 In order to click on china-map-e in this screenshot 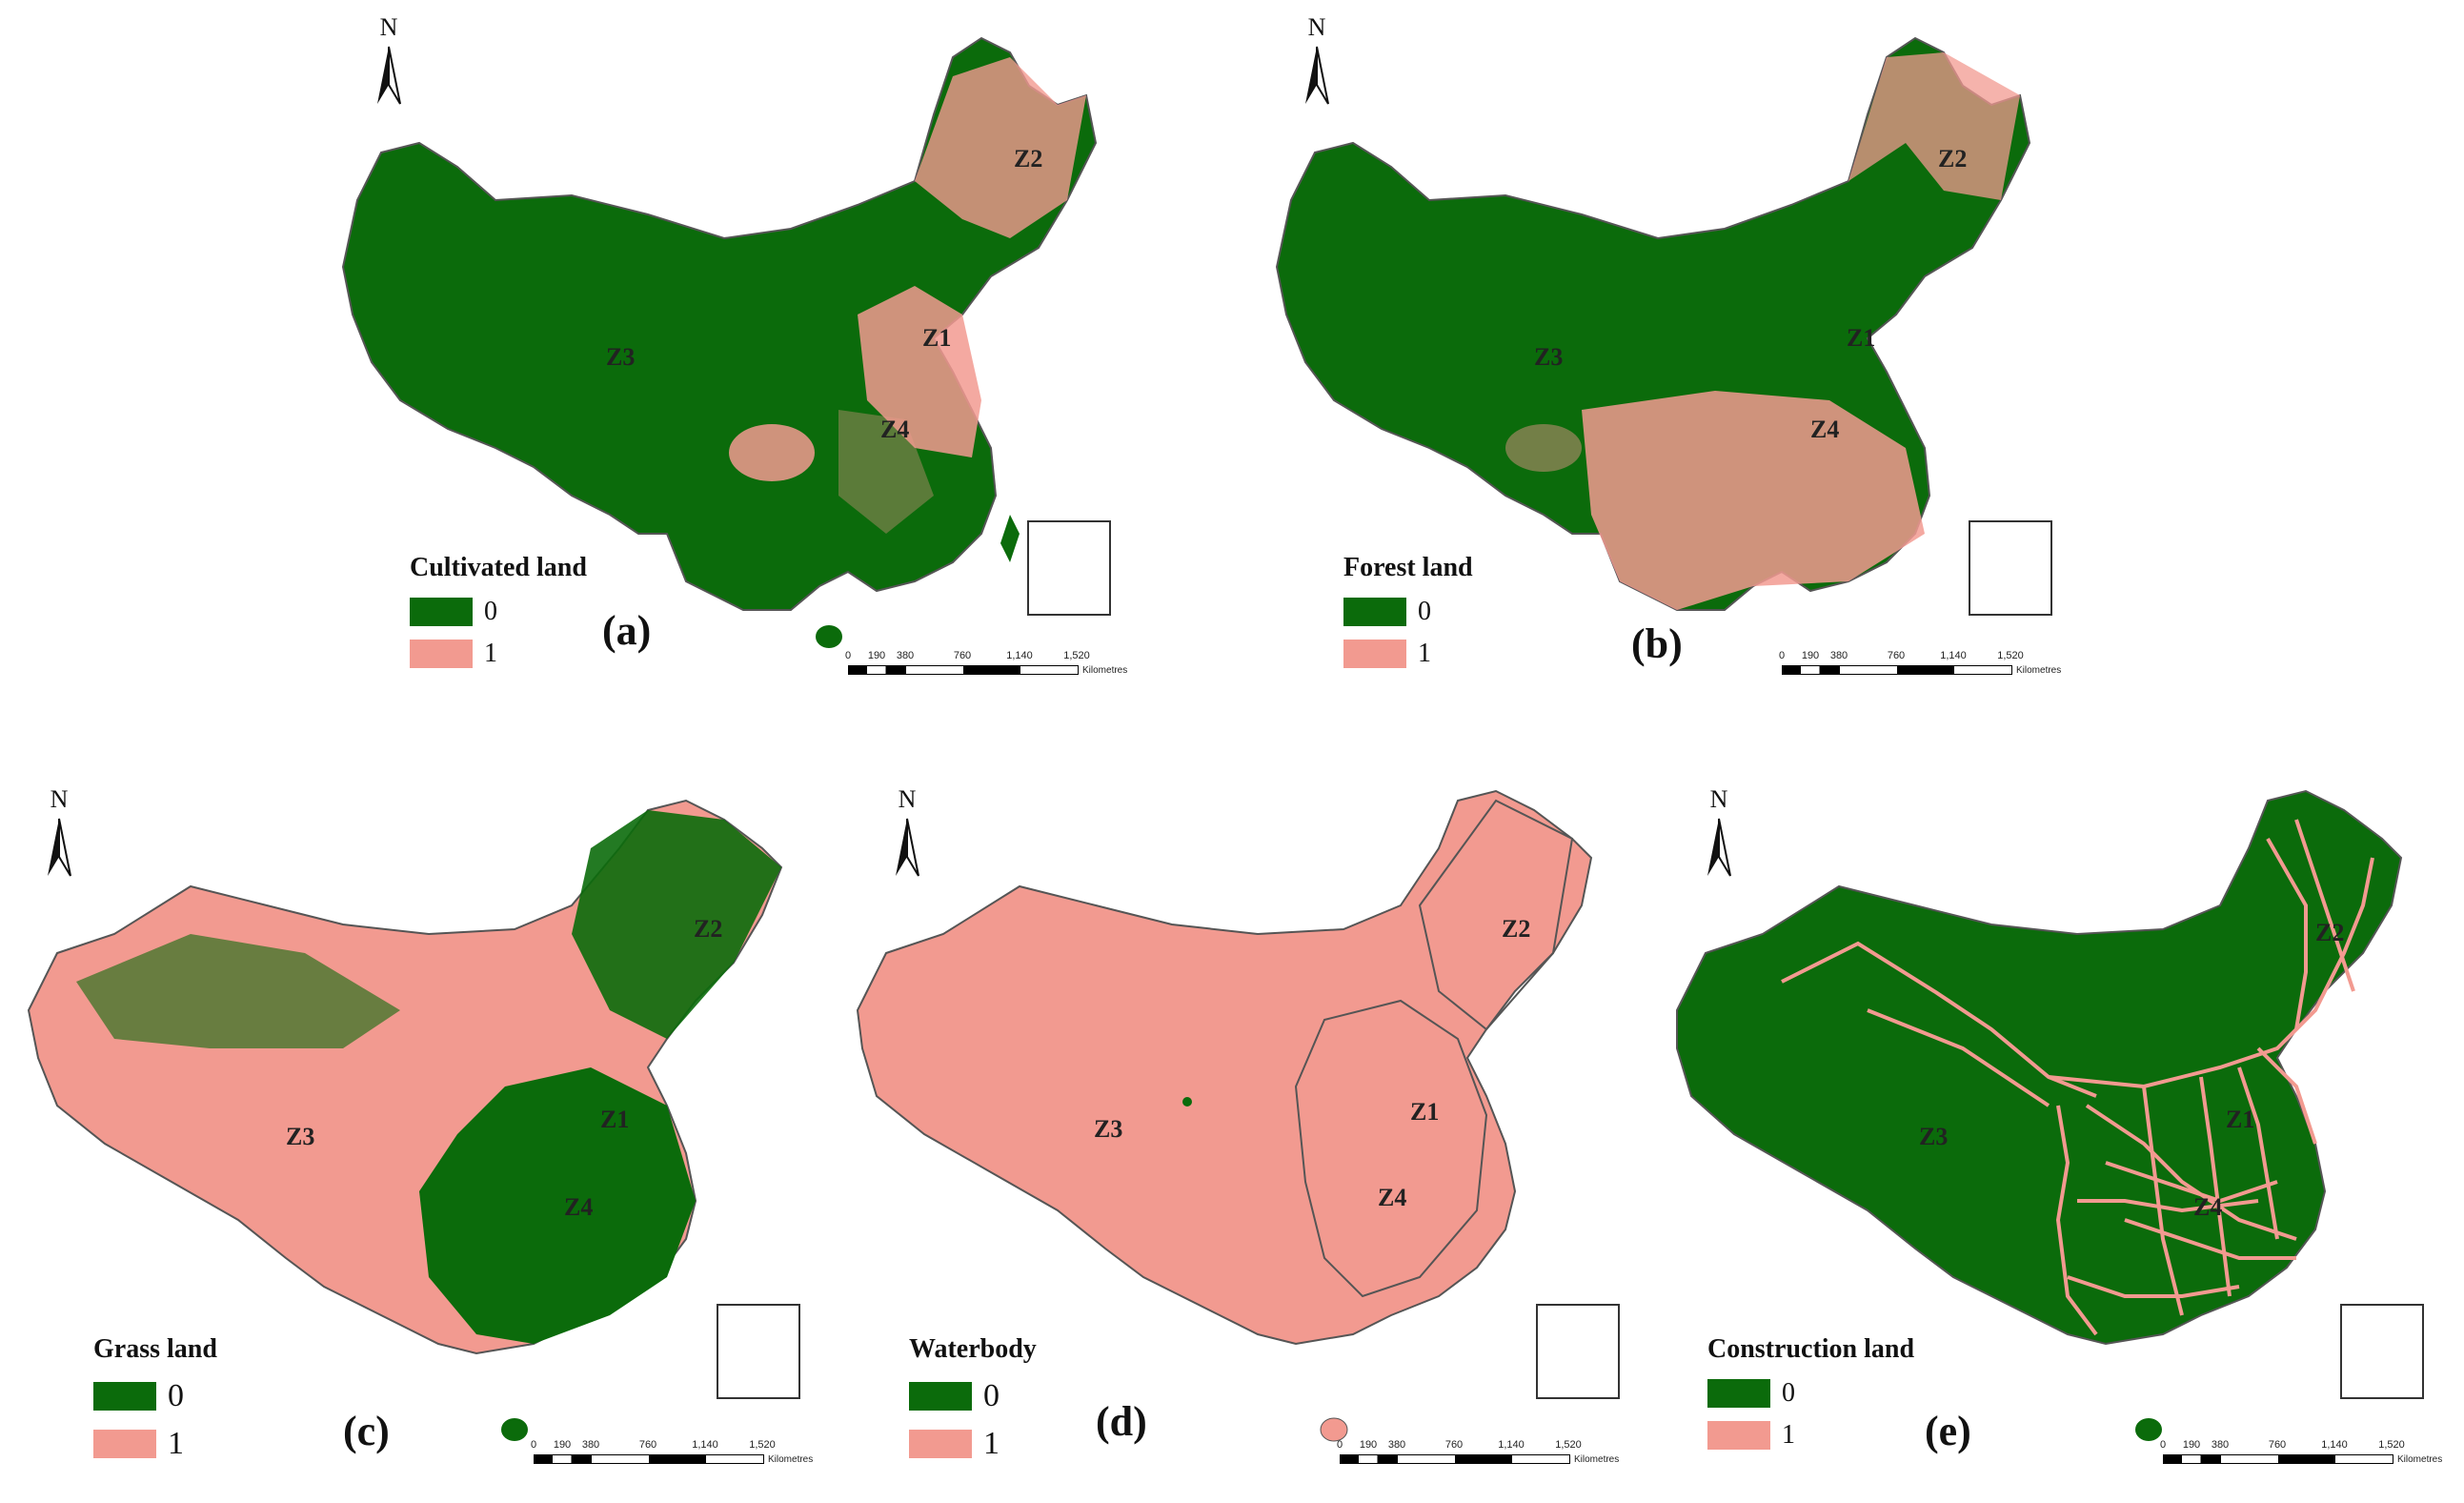, I will do `click(2040, 1115)`.